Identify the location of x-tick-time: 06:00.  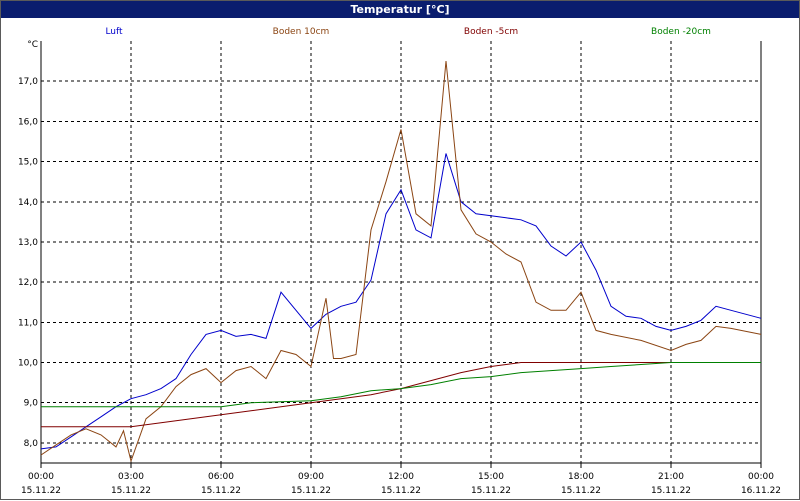
(221, 477).